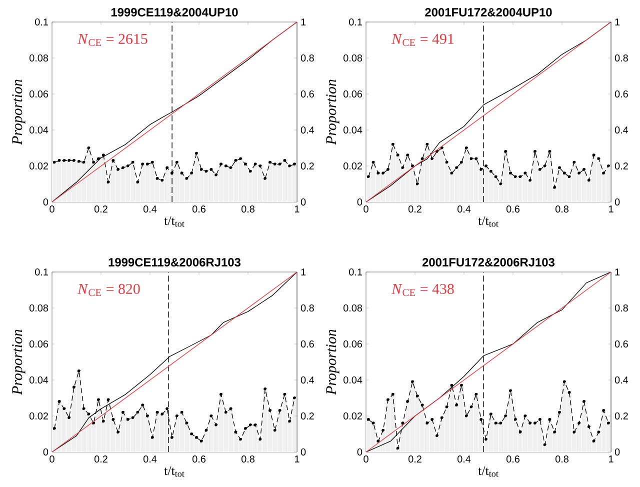  What do you see at coordinates (174, 12) in the screenshot?
I see `chart-title: 1999CE119&2004UP10` at bounding box center [174, 12].